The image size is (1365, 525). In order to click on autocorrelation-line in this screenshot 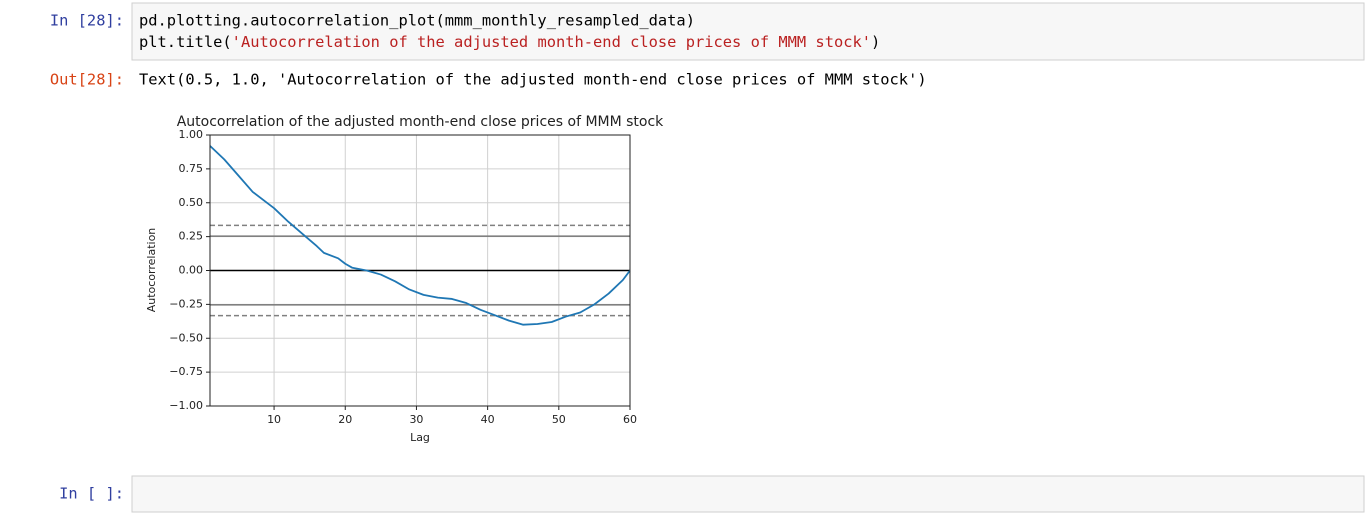, I will do `click(420, 235)`.